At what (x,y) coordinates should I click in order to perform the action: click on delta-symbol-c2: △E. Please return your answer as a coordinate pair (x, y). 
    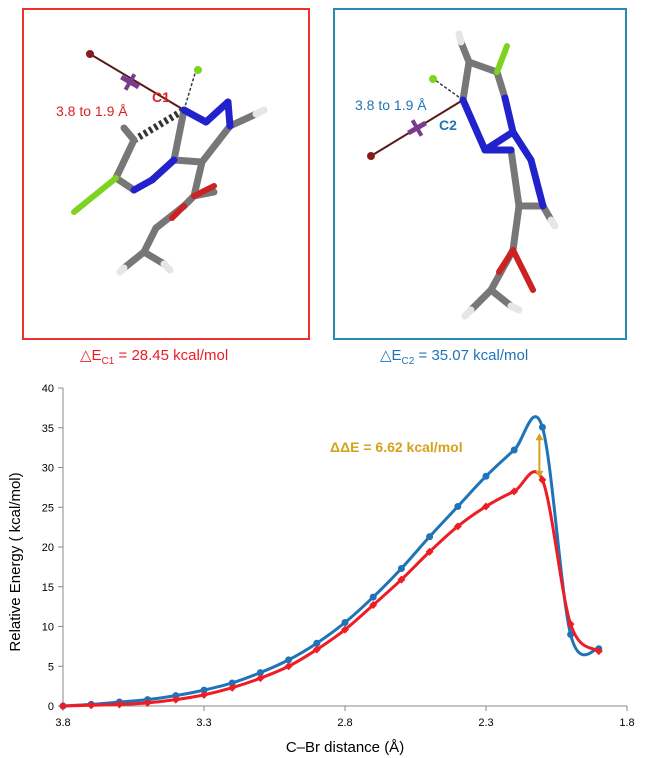
    Looking at the image, I should click on (391, 355).